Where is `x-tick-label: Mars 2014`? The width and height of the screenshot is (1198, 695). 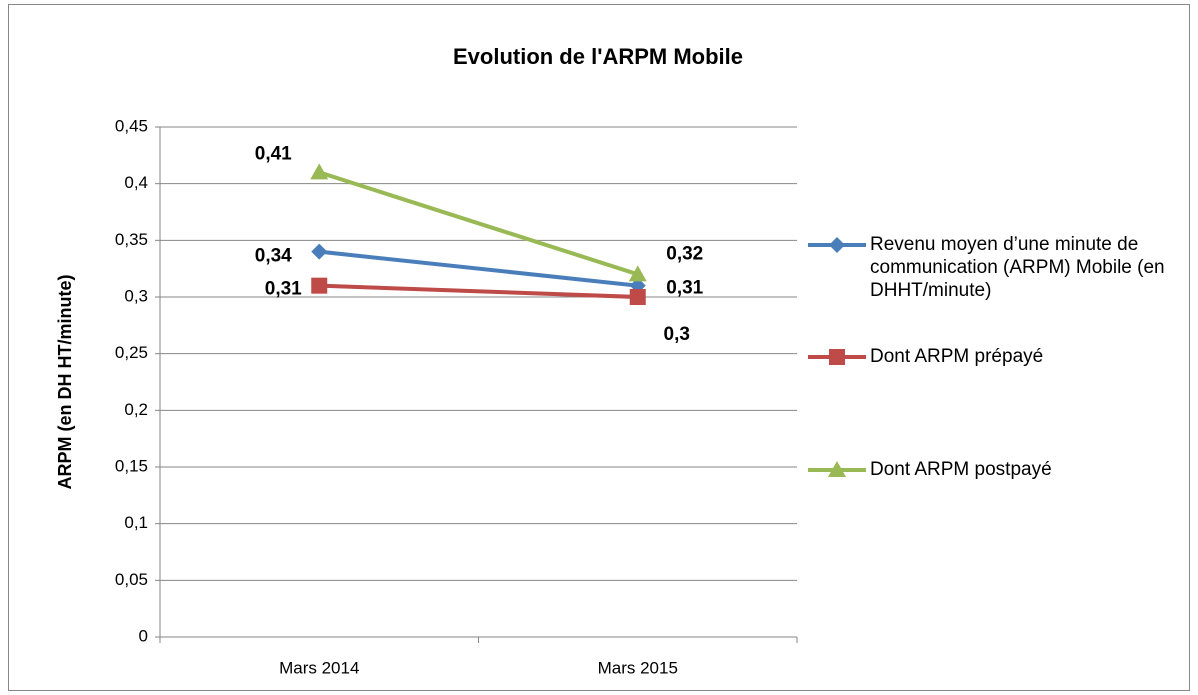 x-tick-label: Mars 2014 is located at coordinates (319, 667).